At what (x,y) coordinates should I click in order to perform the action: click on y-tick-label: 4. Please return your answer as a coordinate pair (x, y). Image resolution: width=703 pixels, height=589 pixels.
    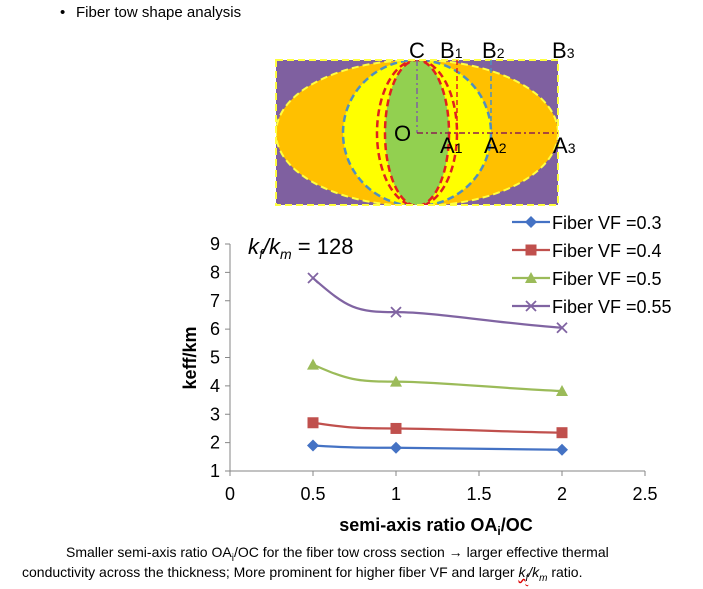
    Looking at the image, I should click on (215, 386).